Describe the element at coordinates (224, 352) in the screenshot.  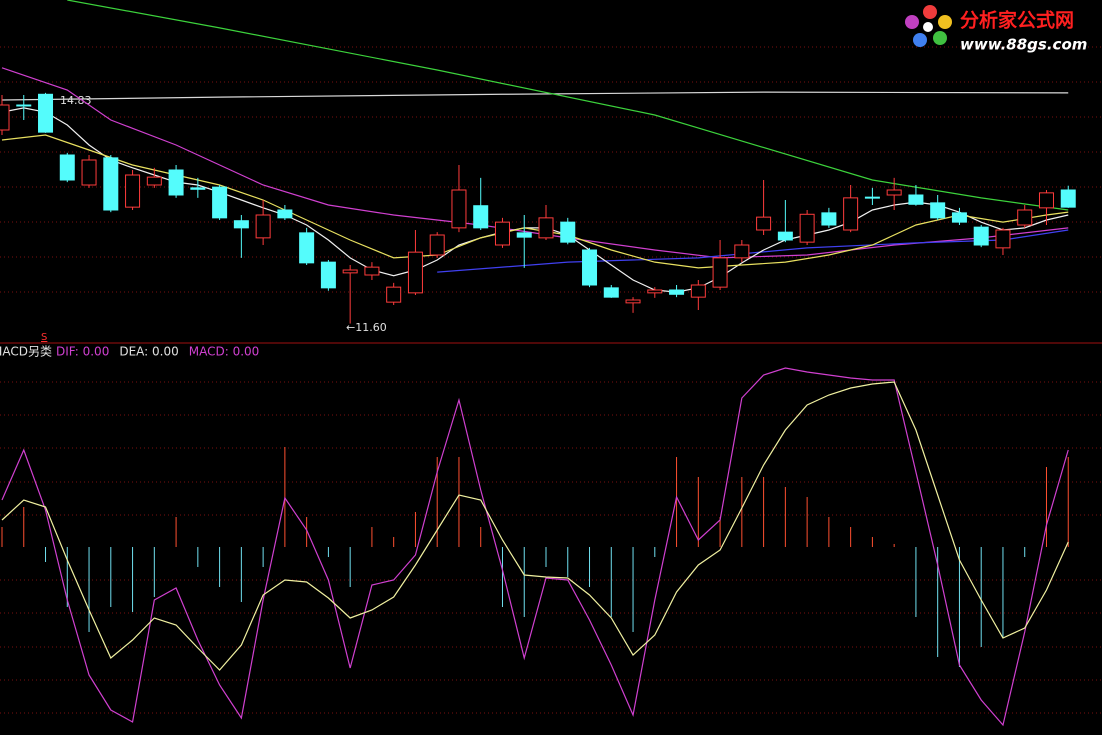
I see `legend-entry: MACD: 0.00` at that location.